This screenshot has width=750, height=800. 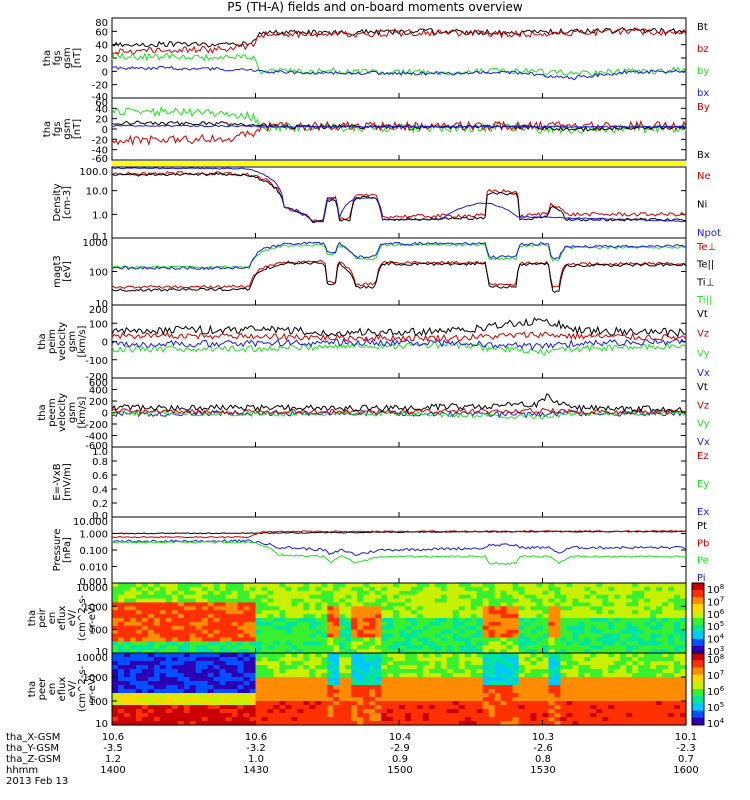 What do you see at coordinates (77, 129) in the screenshot?
I see `y-axis-label: [nT]` at bounding box center [77, 129].